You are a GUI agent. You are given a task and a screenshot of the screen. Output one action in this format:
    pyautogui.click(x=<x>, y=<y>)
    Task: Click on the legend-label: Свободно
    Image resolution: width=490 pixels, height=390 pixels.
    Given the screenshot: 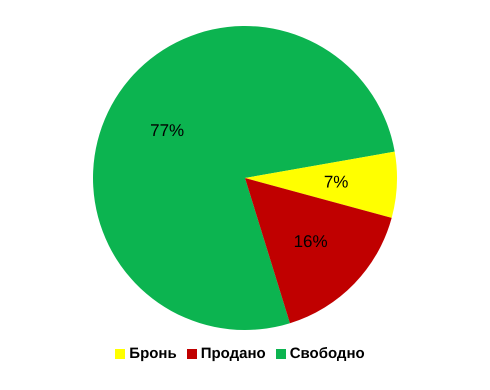 What is the action you would take?
    pyautogui.click(x=327, y=353)
    